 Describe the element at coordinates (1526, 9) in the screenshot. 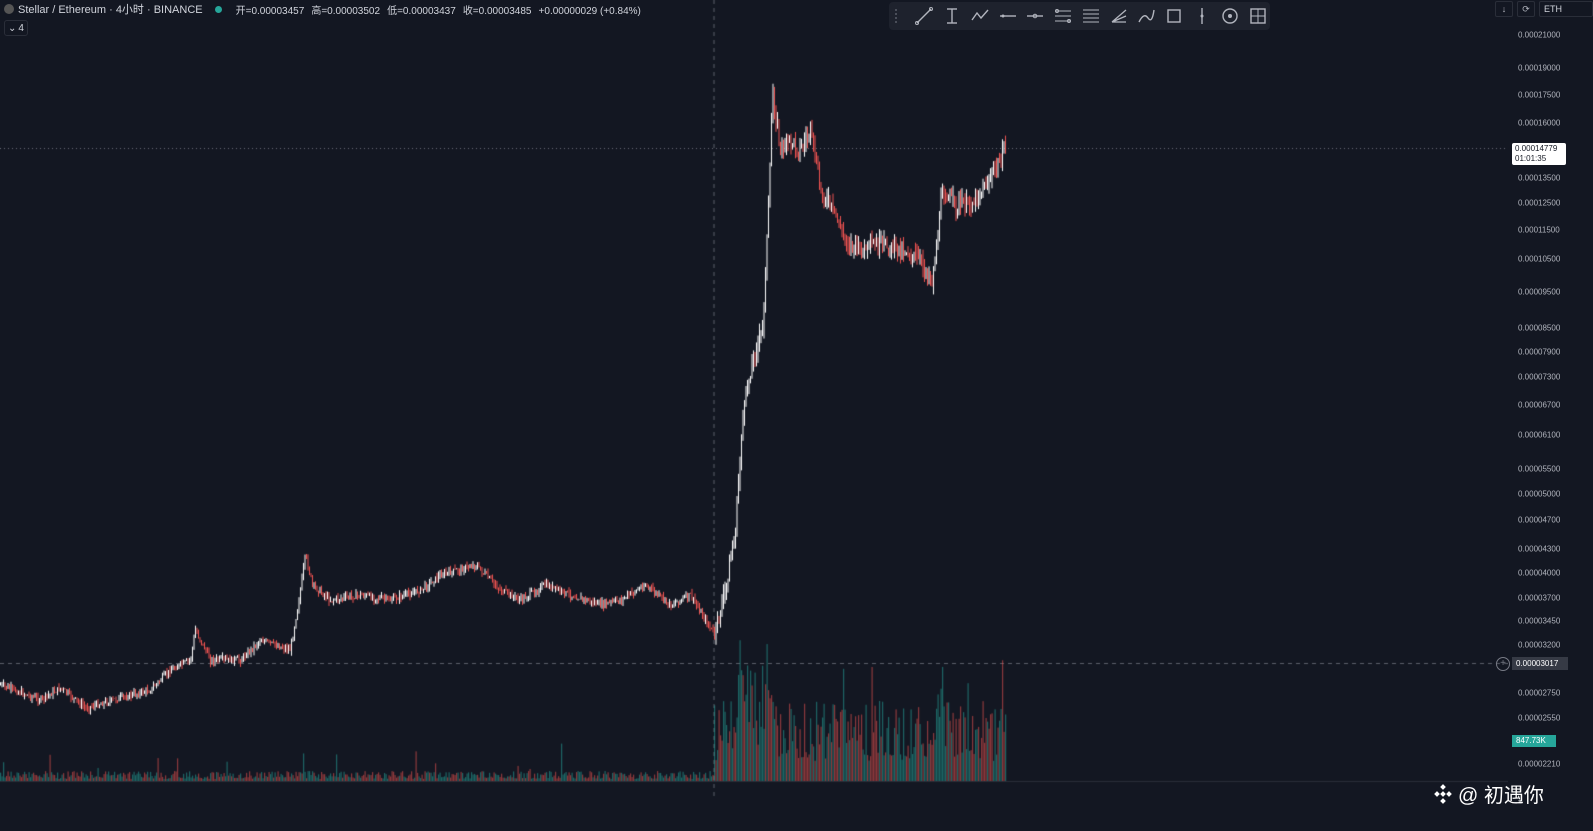

I see `sync-icon: ⟳` at that location.